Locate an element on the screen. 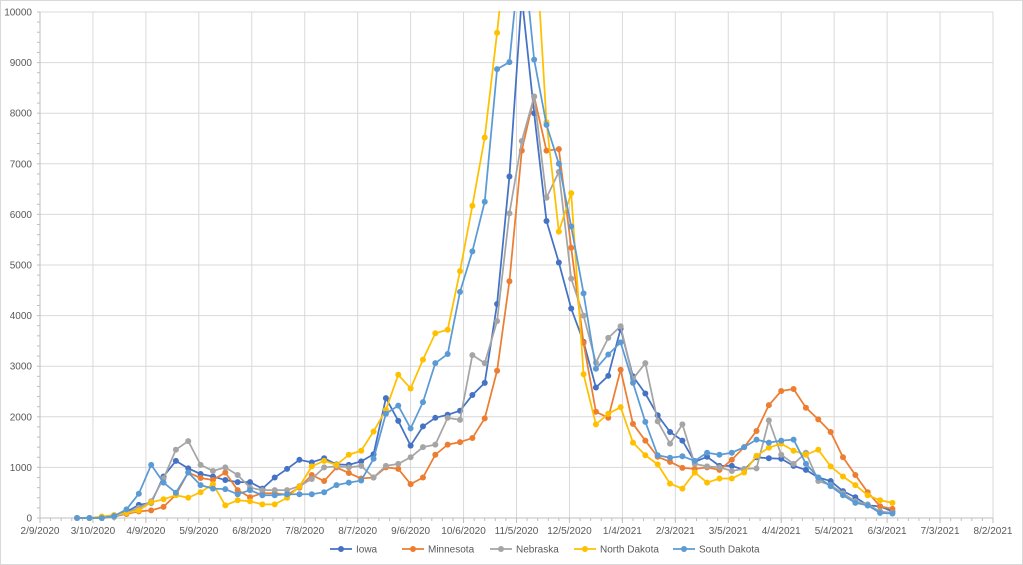  y-tick-label: 3000 is located at coordinates (21, 367).